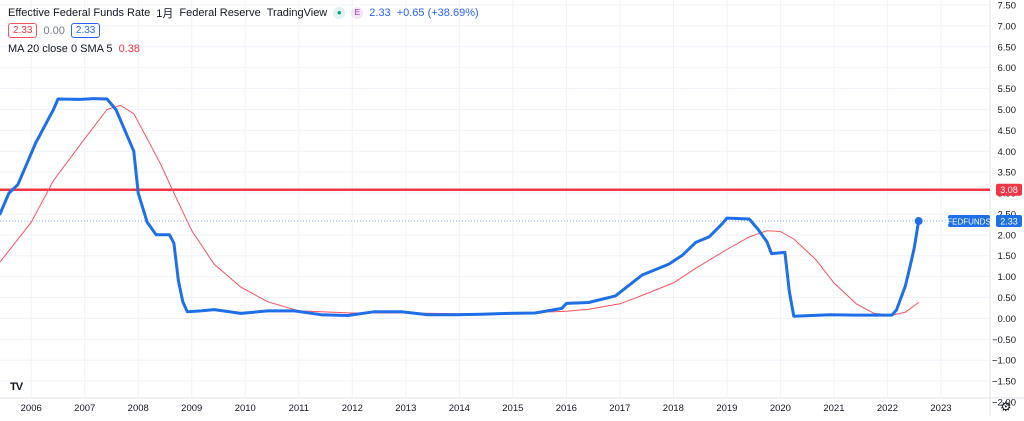 This screenshot has height=421, width=1024. Describe the element at coordinates (1007, 298) in the screenshot. I see `y-tick-label: 0.50` at that location.